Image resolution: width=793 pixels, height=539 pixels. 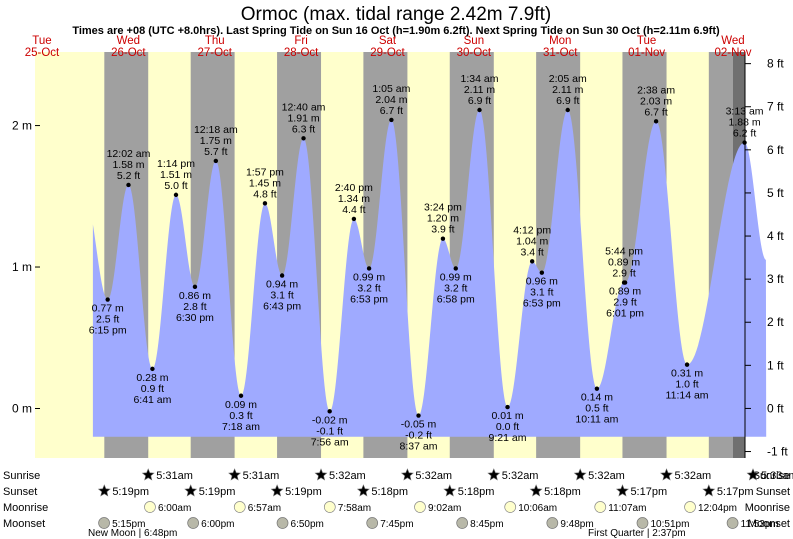 What do you see at coordinates (775, 408) in the screenshot?
I see `y-tick-label-ft: 0 ft` at bounding box center [775, 408].